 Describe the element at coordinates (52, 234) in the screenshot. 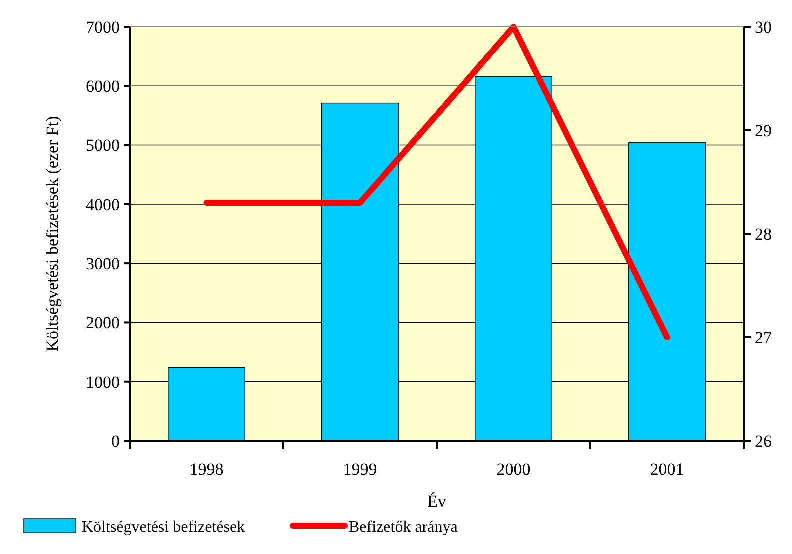

I see `y-axis-title: Költségvetési befizetések (ezer Ft)` at that location.